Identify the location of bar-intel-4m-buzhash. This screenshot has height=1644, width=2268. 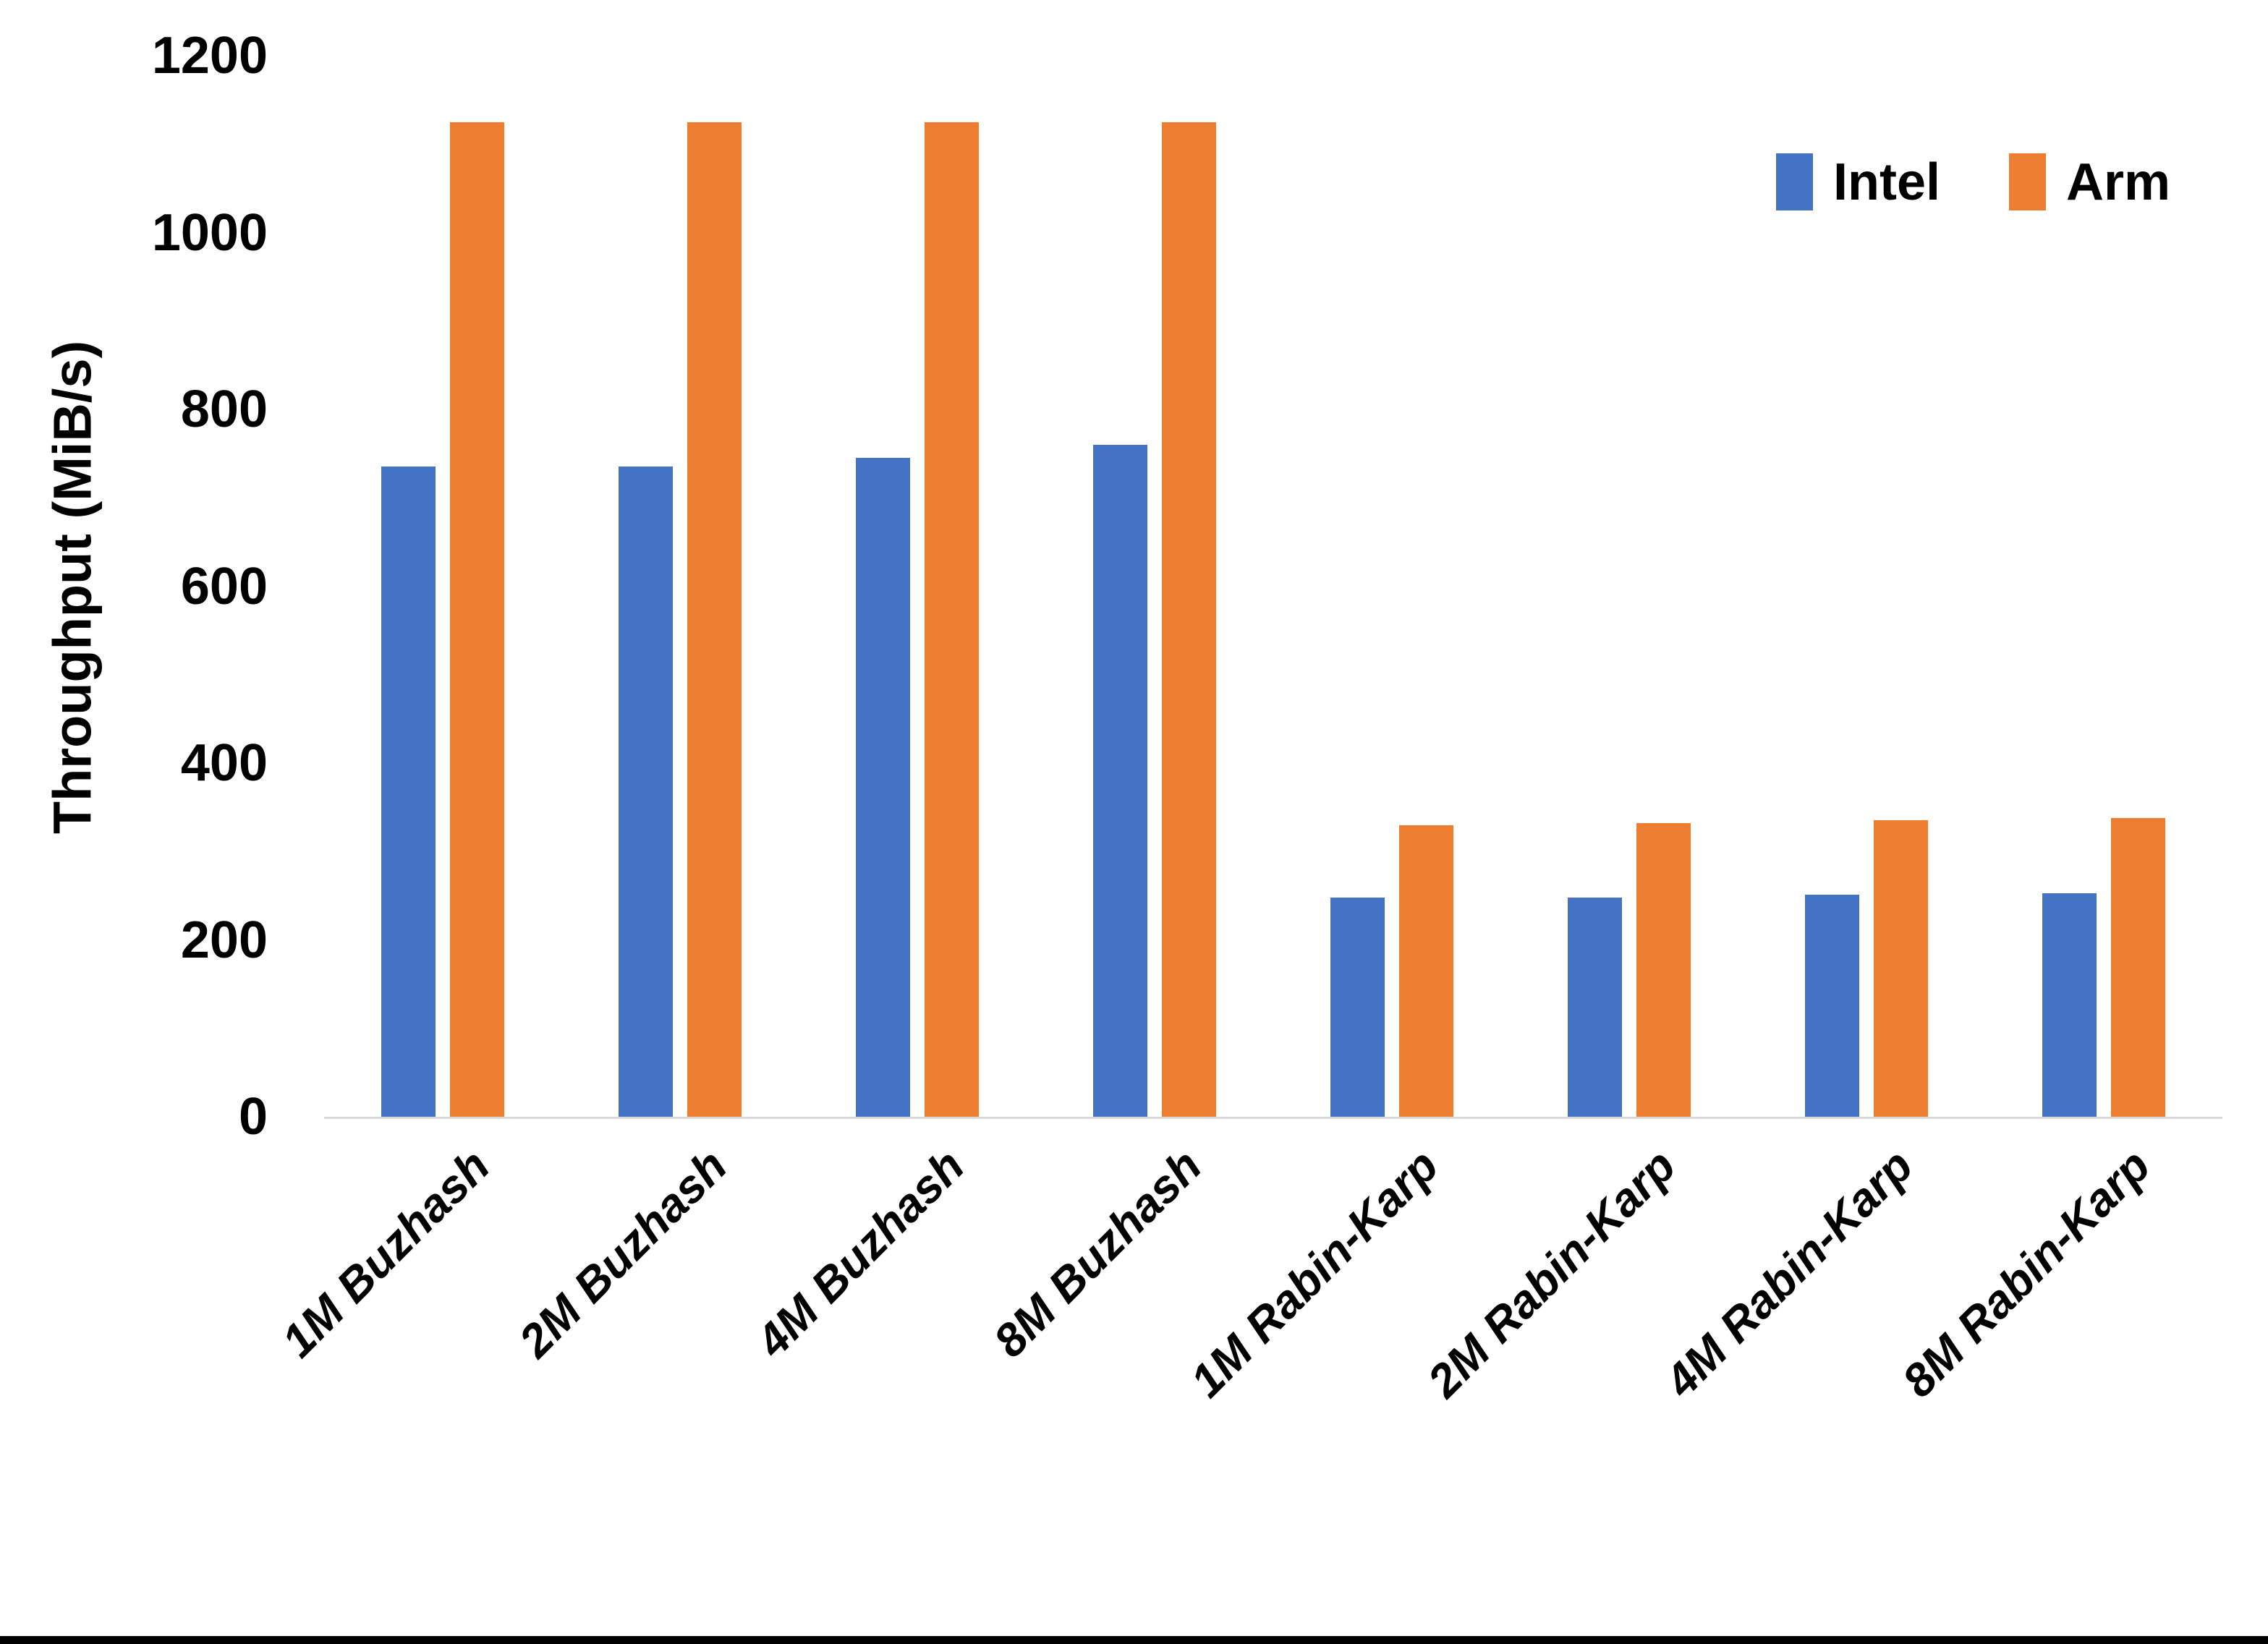
(883, 787).